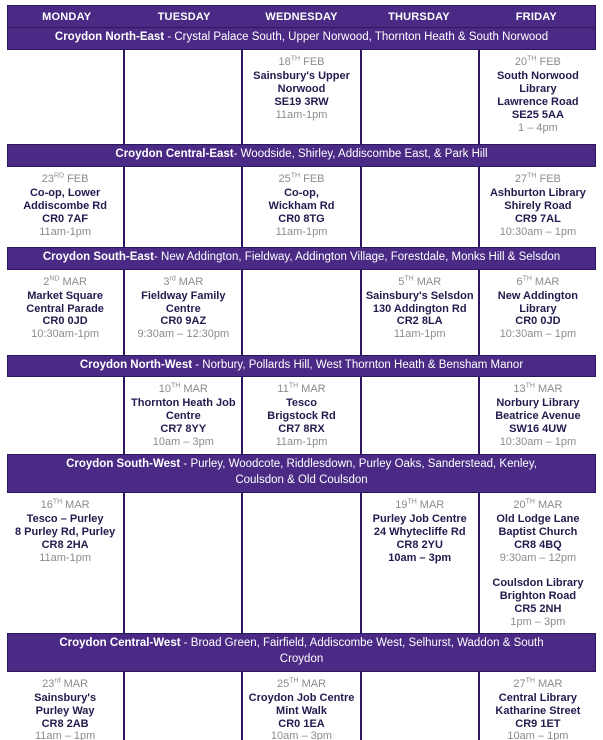 The width and height of the screenshot is (603, 740). Describe the element at coordinates (538, 595) in the screenshot. I see `entry-venue-line: Brighton Road` at that location.